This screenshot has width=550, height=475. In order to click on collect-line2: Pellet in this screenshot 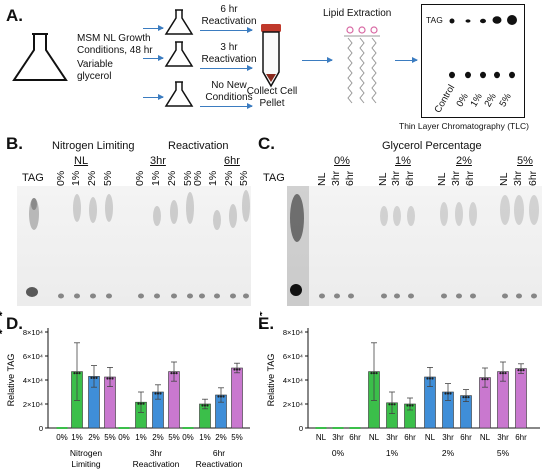, I will do `click(272, 103)`.